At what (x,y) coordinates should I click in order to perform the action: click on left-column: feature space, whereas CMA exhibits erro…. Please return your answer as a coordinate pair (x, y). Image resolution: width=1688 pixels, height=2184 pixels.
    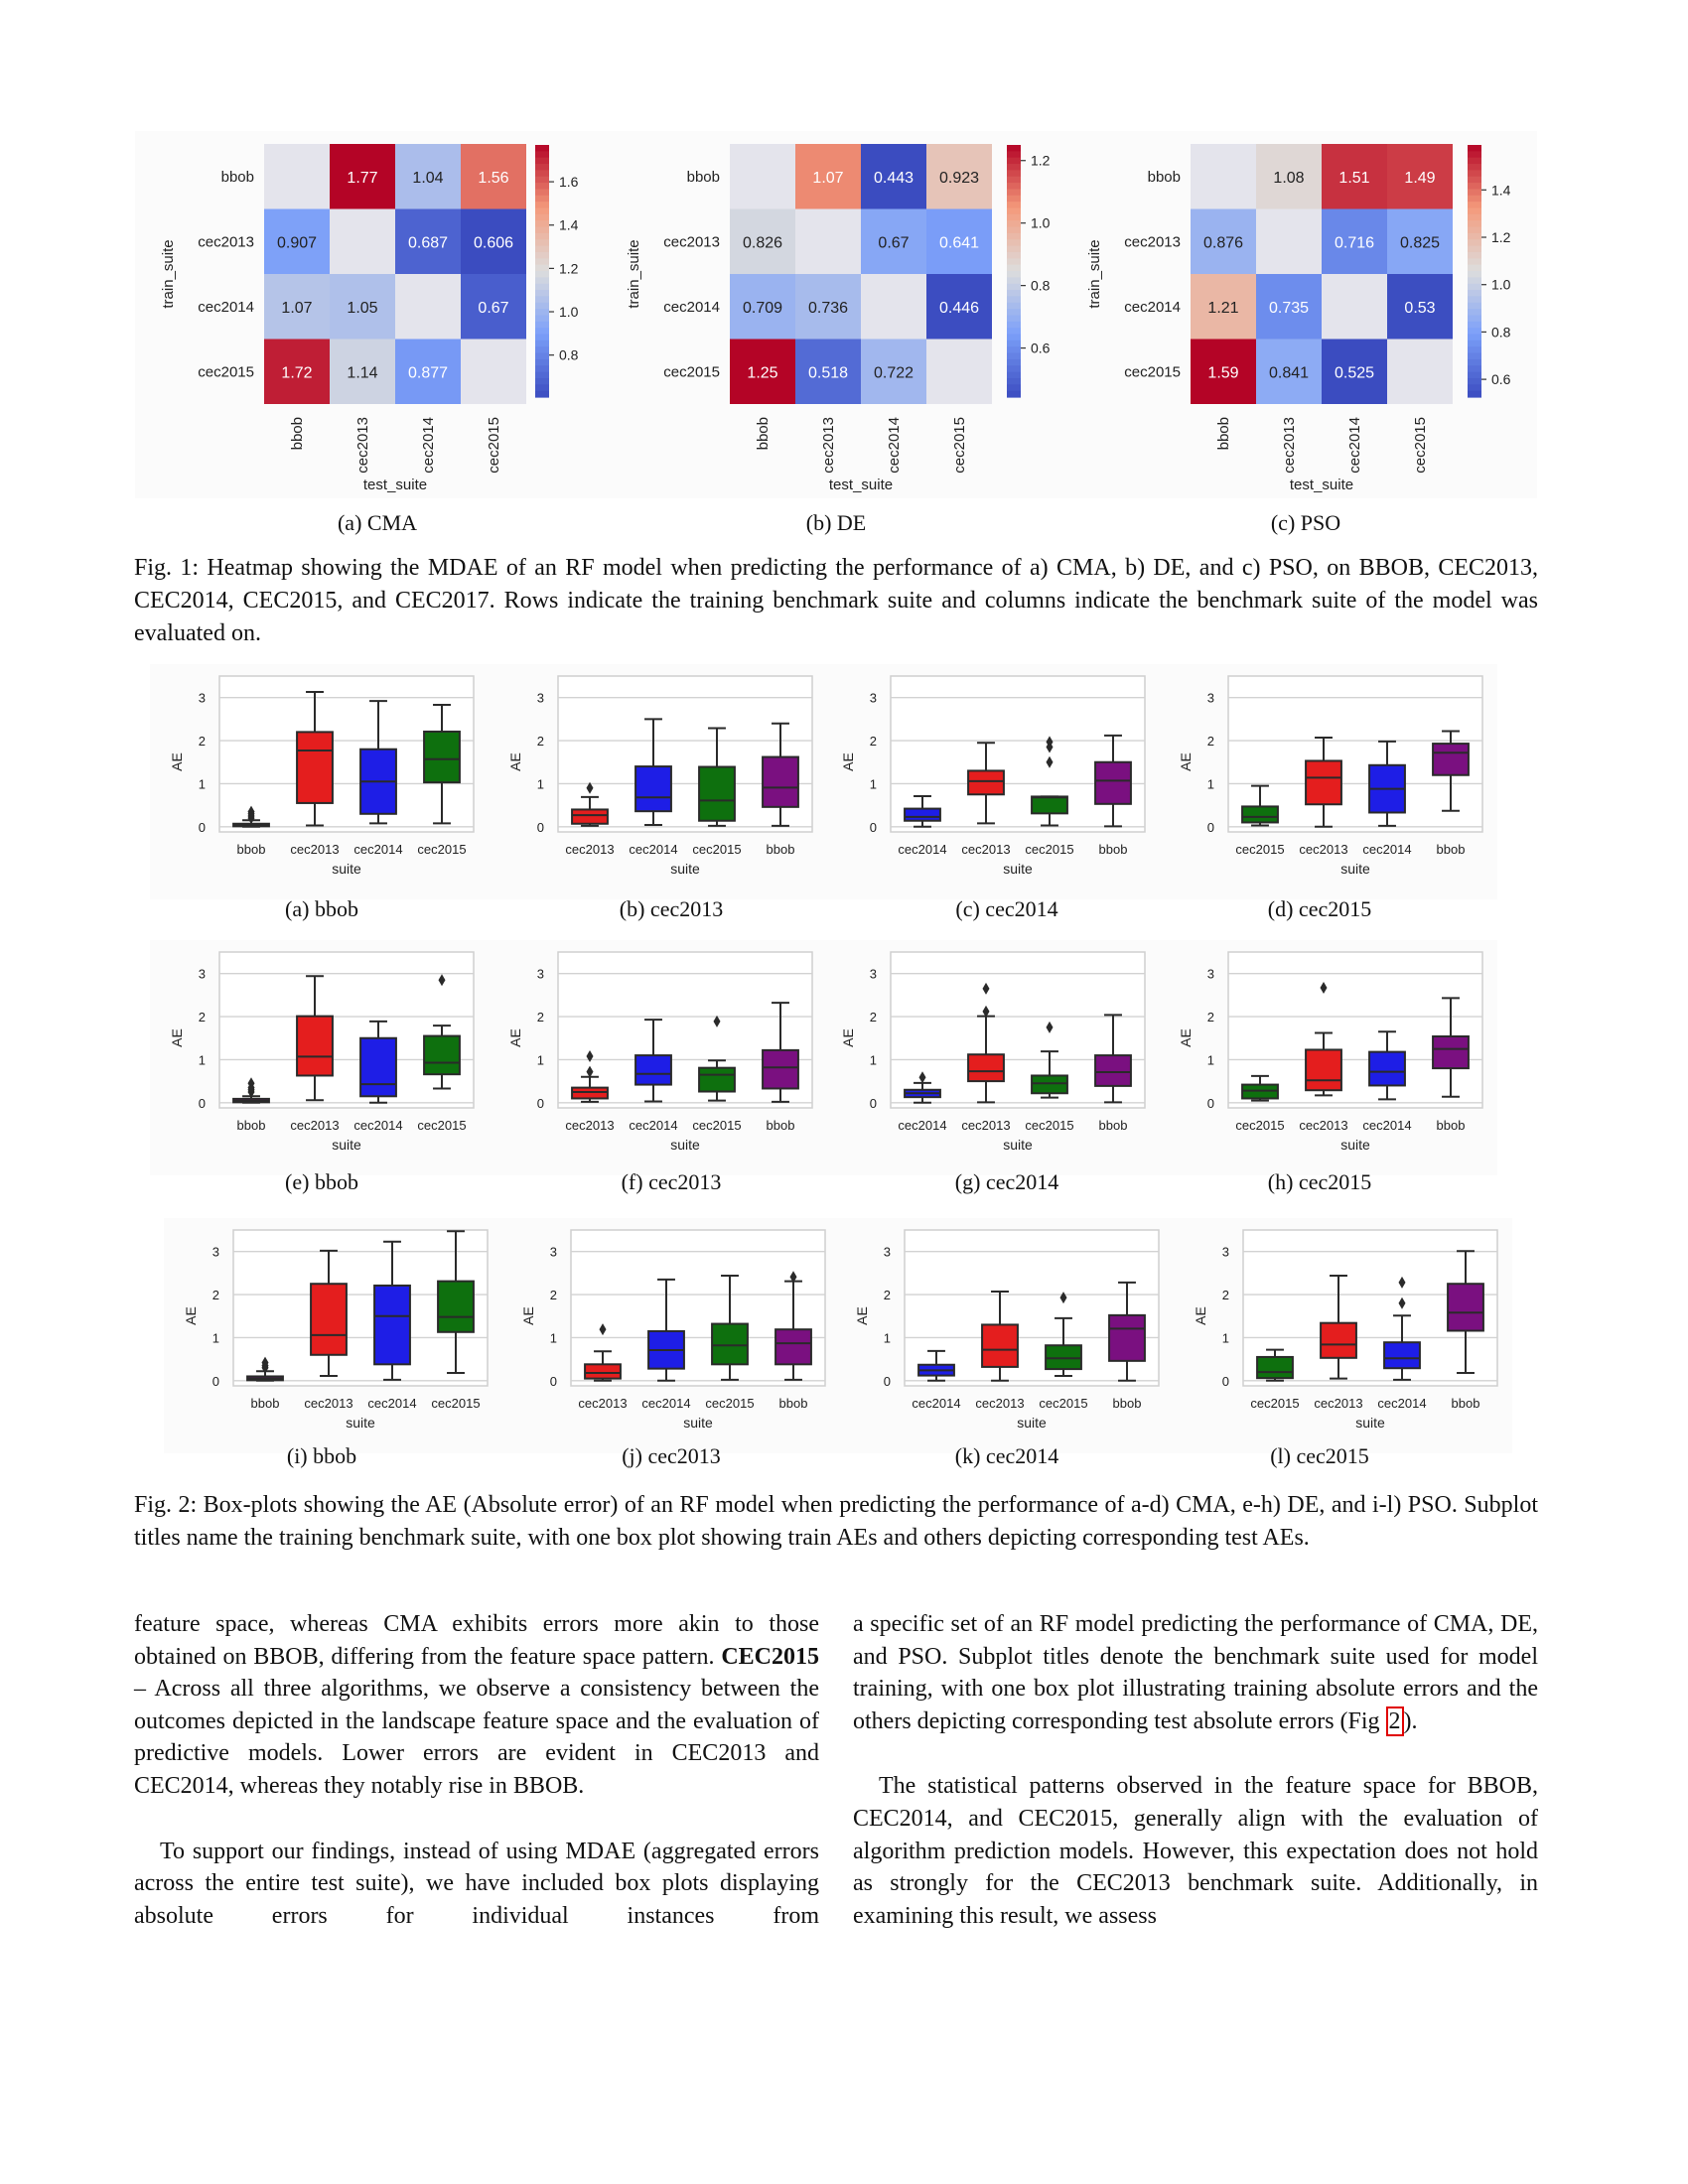
    Looking at the image, I should click on (476, 1770).